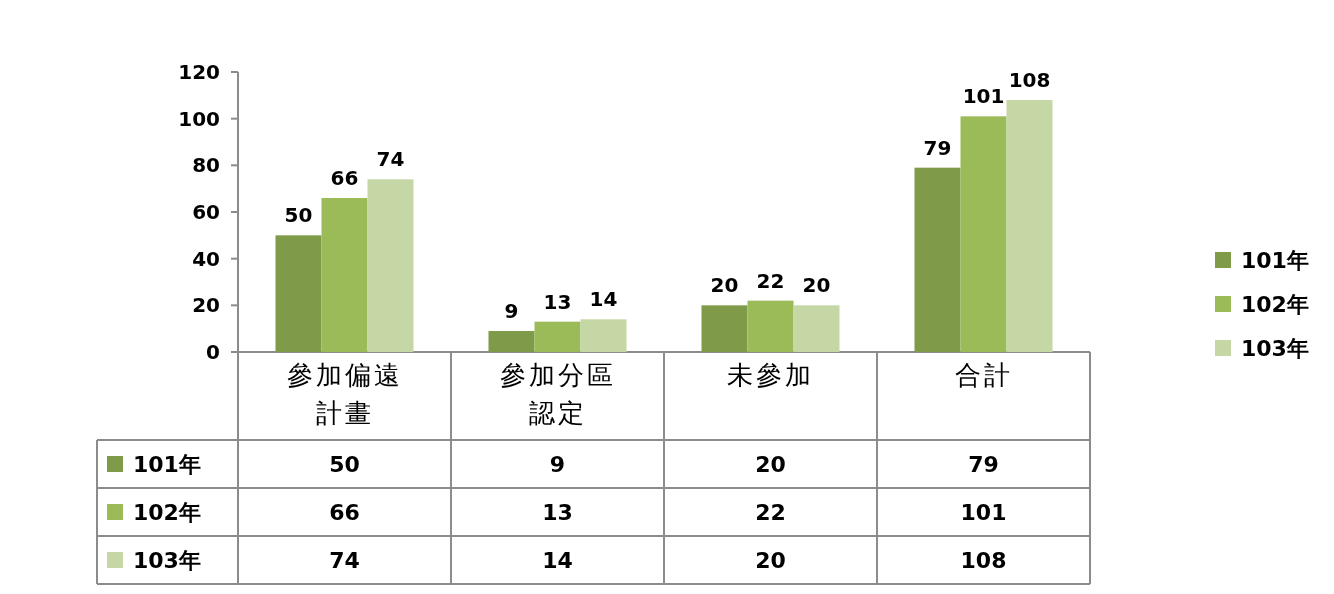 This screenshot has height=594, width=1334. I want to click on x-tick-label: 未參加, so click(770, 375).